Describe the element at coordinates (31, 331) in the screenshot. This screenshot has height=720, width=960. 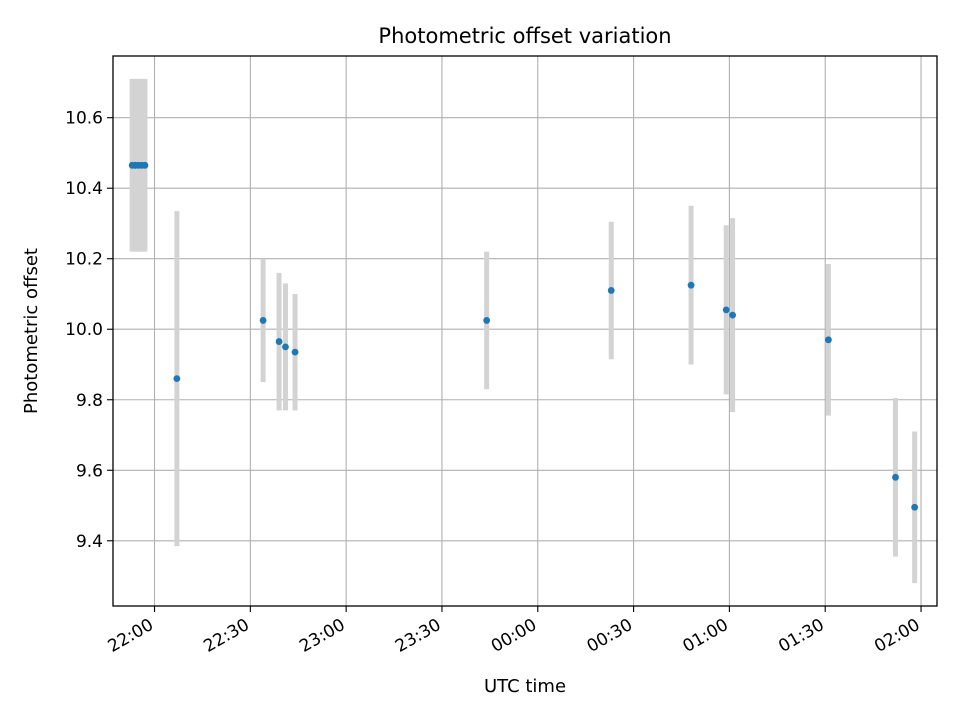
I see `y-axis-label: Photometric offset` at that location.